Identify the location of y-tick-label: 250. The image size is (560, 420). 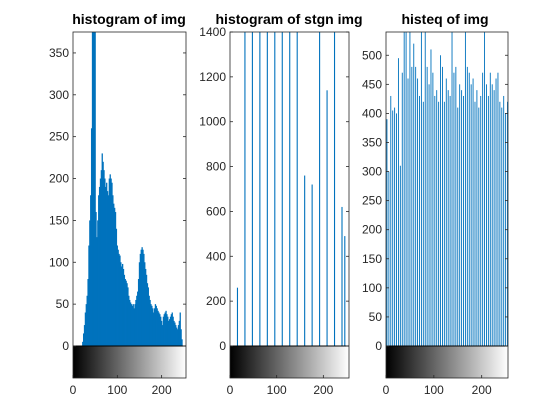
(59, 137).